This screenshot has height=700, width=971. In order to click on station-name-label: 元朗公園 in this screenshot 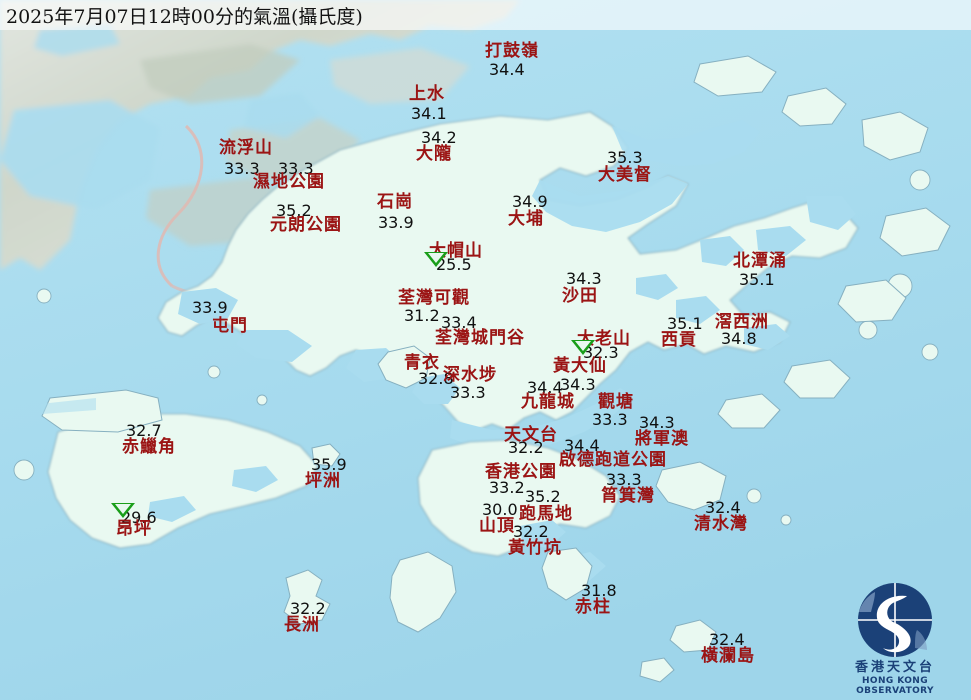, I will do `click(306, 225)`.